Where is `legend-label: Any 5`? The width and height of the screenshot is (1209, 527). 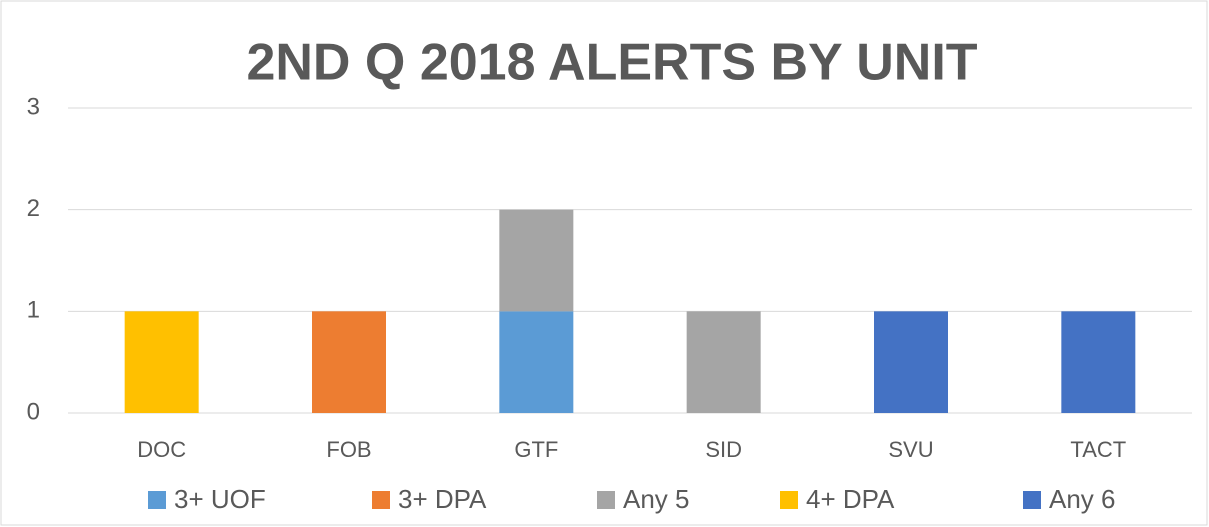 legend-label: Any 5 is located at coordinates (656, 499).